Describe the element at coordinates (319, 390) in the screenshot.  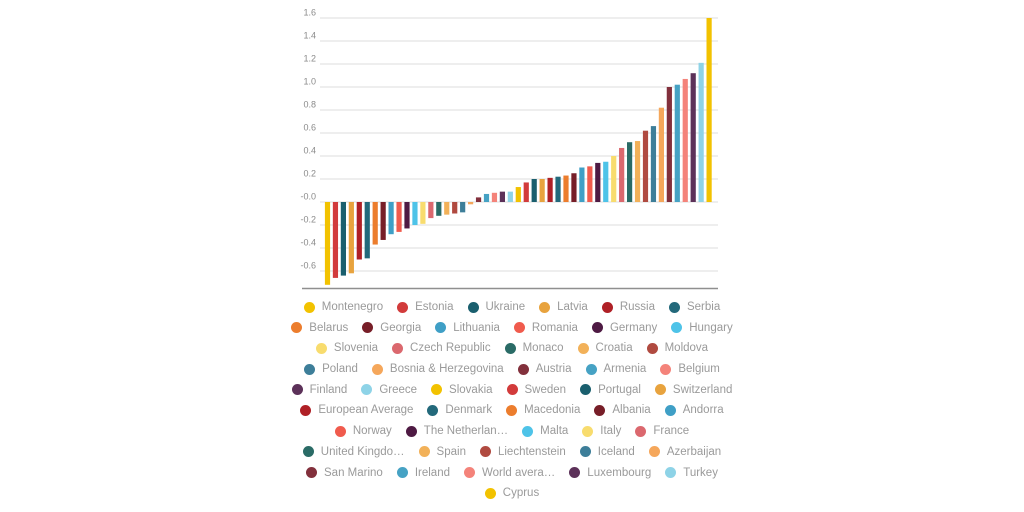
I see `legend-item-finland: Finland` at that location.